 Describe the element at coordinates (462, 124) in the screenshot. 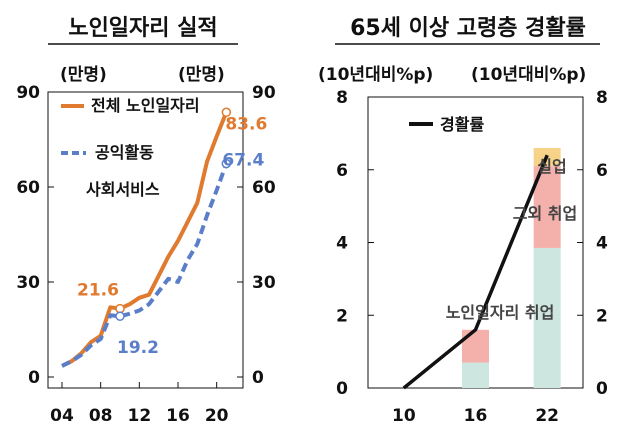

I see `legend-label-participation: 경활률` at that location.